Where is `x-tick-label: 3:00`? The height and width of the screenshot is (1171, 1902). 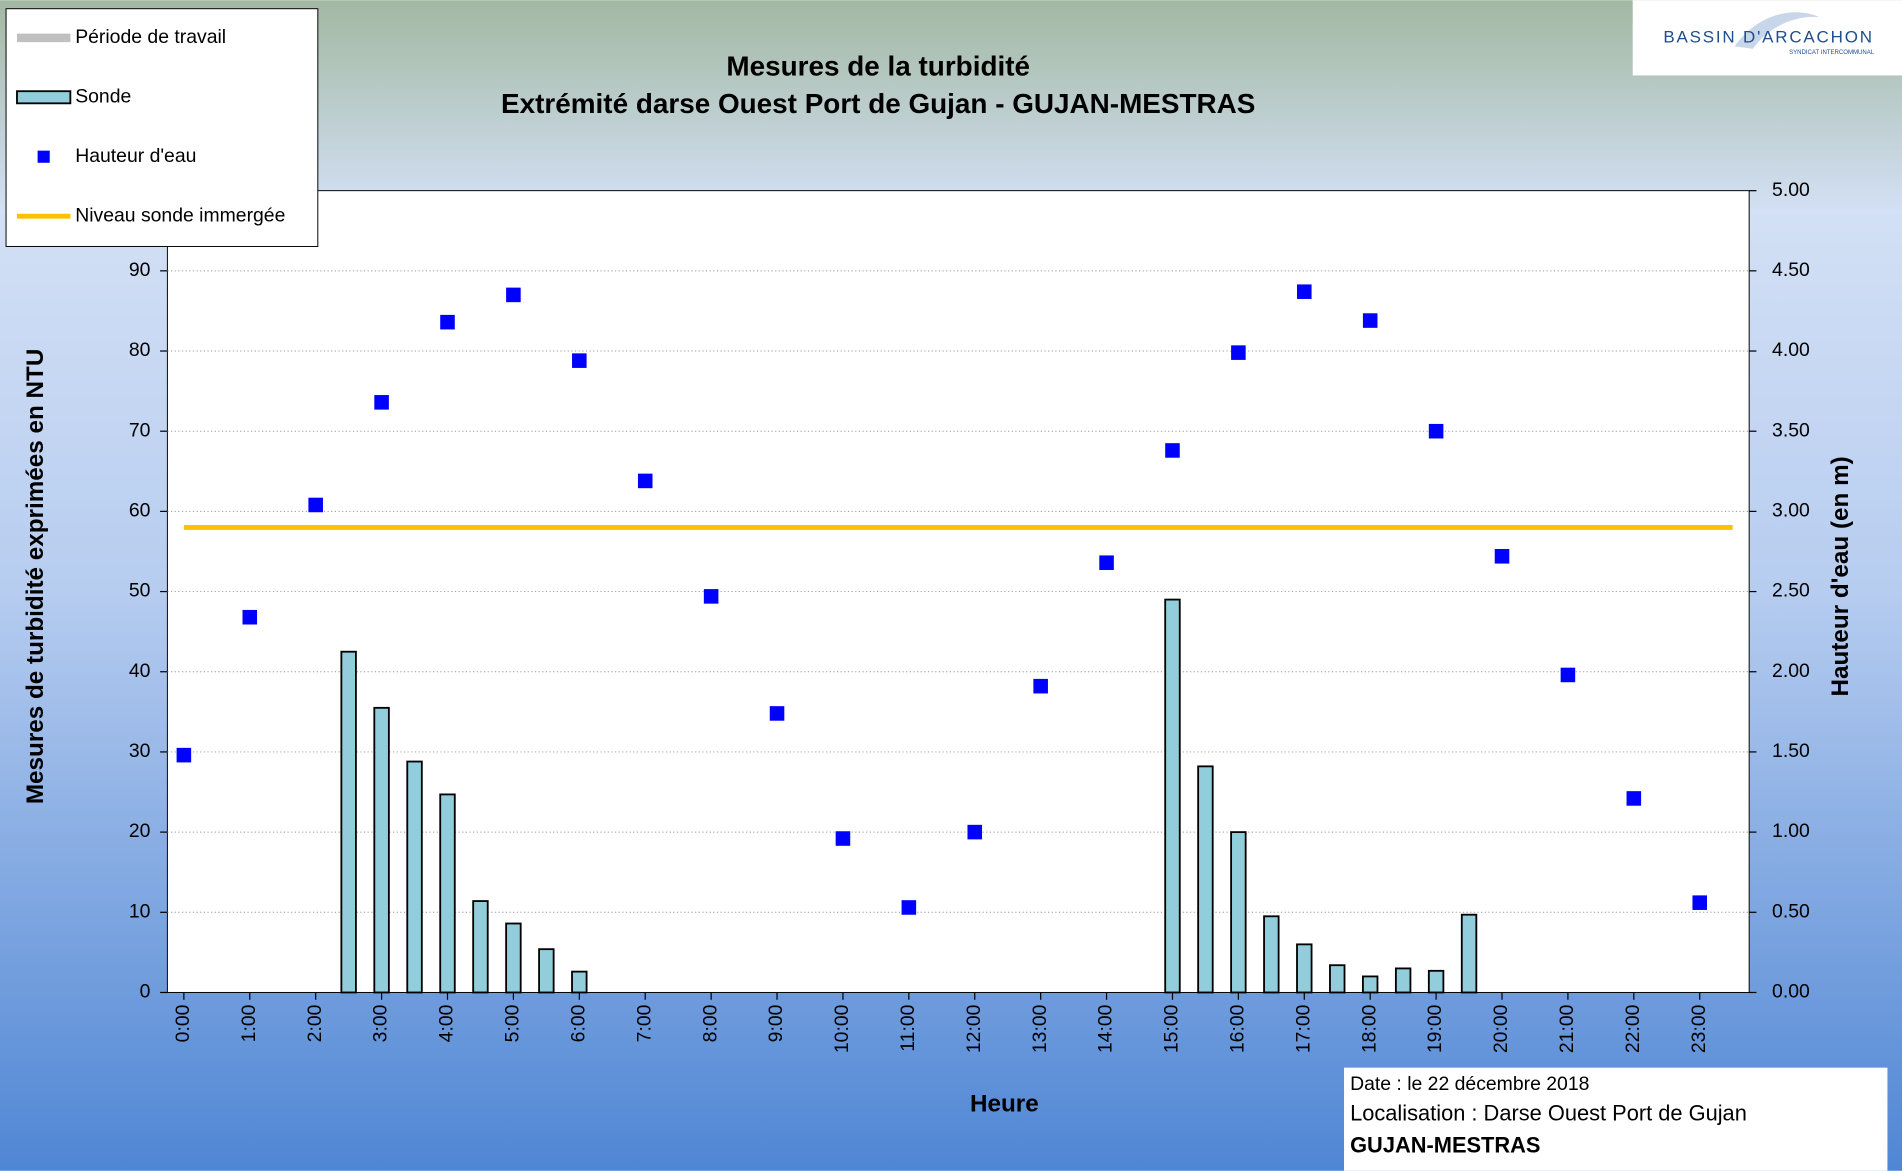
x-tick-label: 3:00 is located at coordinates (381, 1023).